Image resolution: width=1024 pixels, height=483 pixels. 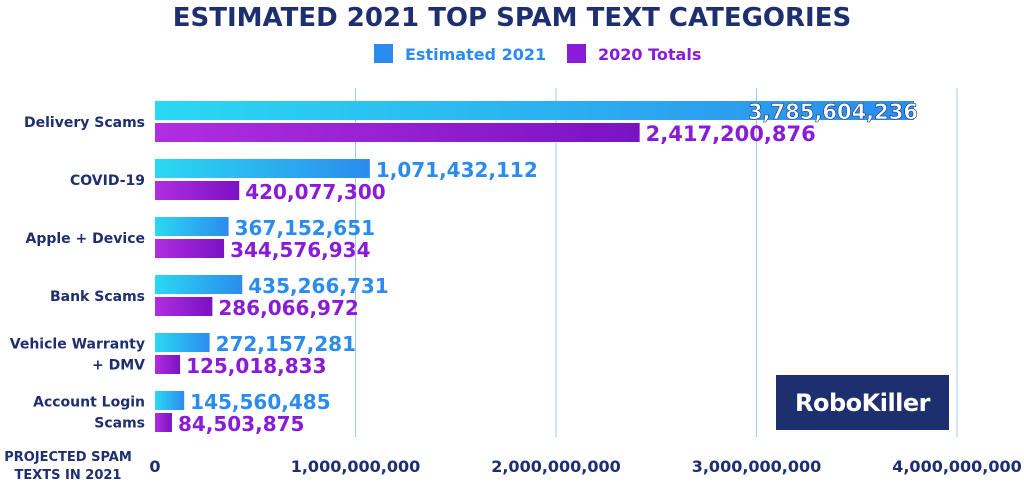 I want to click on value-label-0-4: 272,157,281, so click(x=286, y=344).